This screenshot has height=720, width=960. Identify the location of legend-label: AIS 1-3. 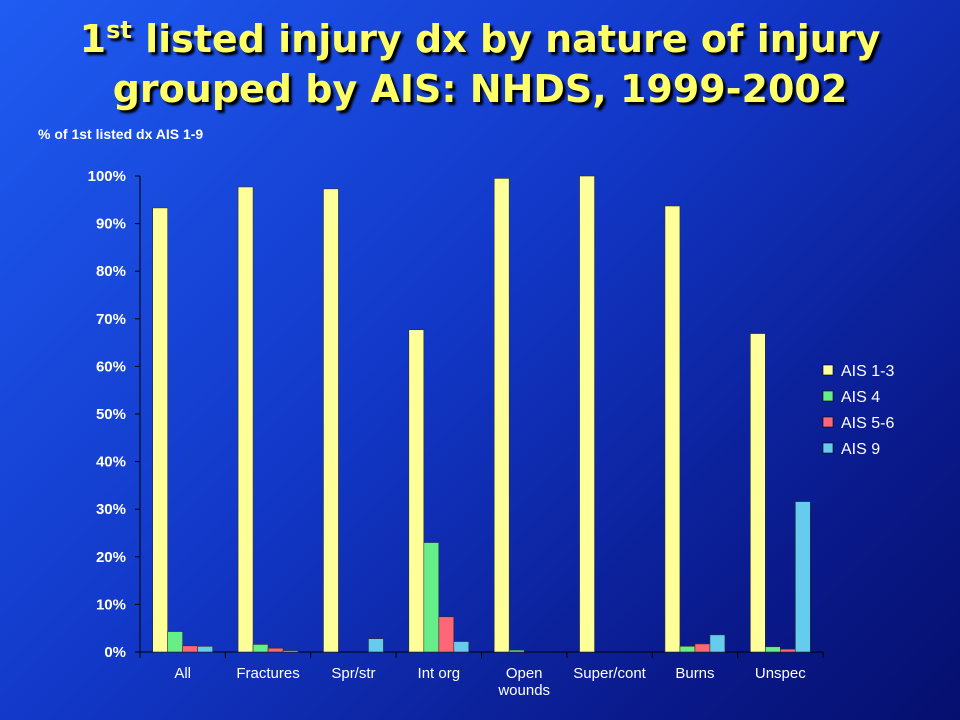
(867, 371).